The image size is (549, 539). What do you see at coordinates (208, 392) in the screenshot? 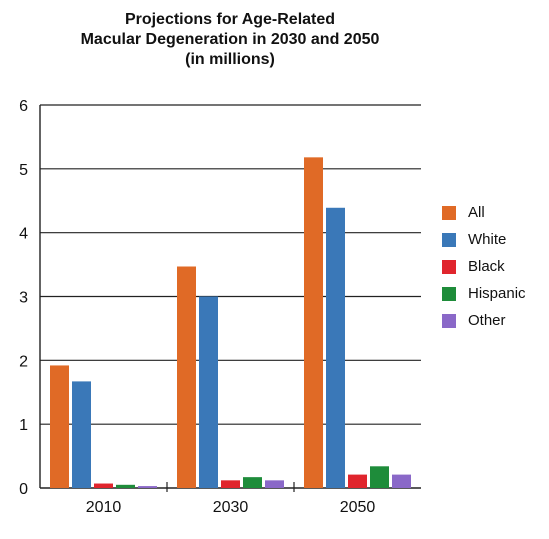
I see `bar-white-2030` at bounding box center [208, 392].